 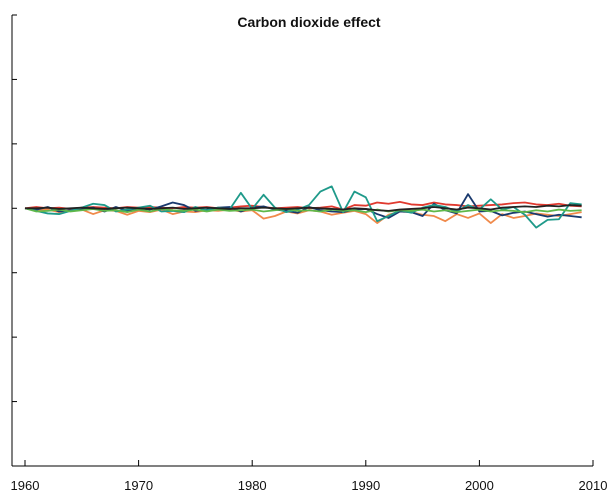 I want to click on series-layer, so click(x=303, y=207).